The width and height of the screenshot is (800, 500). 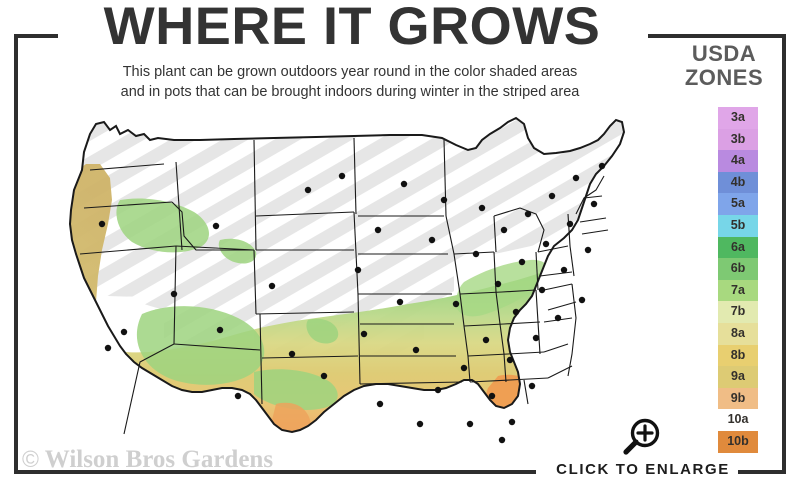 I want to click on usda-zone-legend-strip: 3a 3b 4a 4b 5a 5b 6a 6b 7a 7b 8a 8b 9a 9b 10a 10b, so click(x=738, y=280).